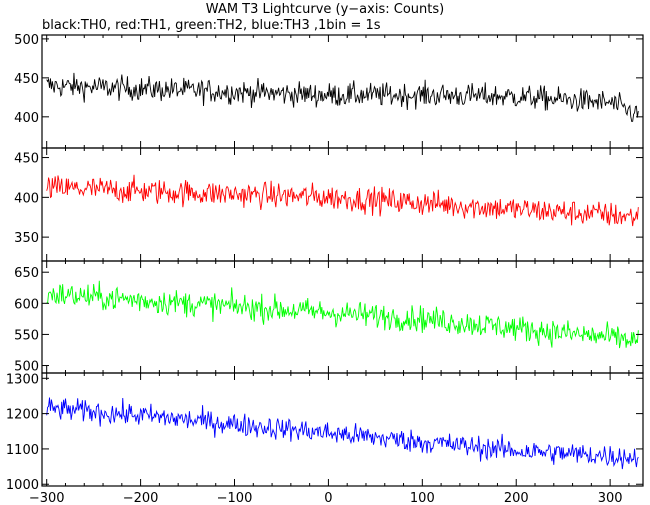 The width and height of the screenshot is (650, 505). I want to click on x-tick-label: 100, so click(422, 498).